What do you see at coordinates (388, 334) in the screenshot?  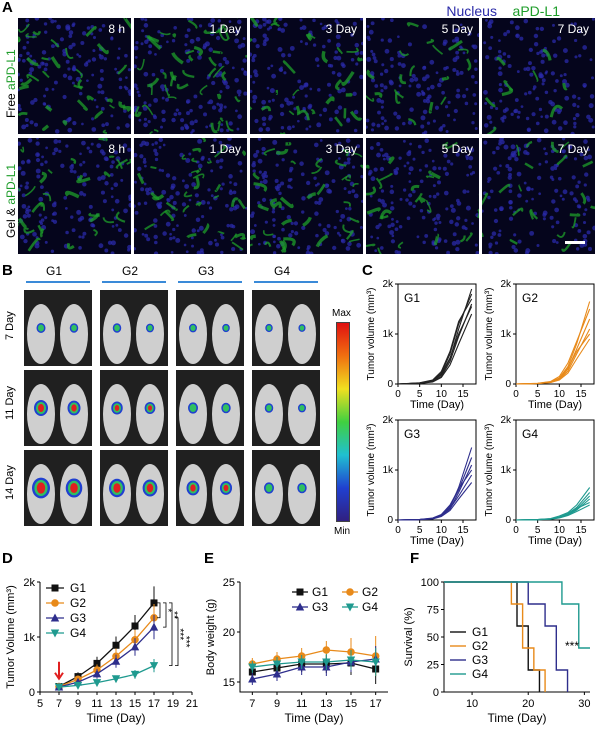 I see `y-tick-label: 1k` at bounding box center [388, 334].